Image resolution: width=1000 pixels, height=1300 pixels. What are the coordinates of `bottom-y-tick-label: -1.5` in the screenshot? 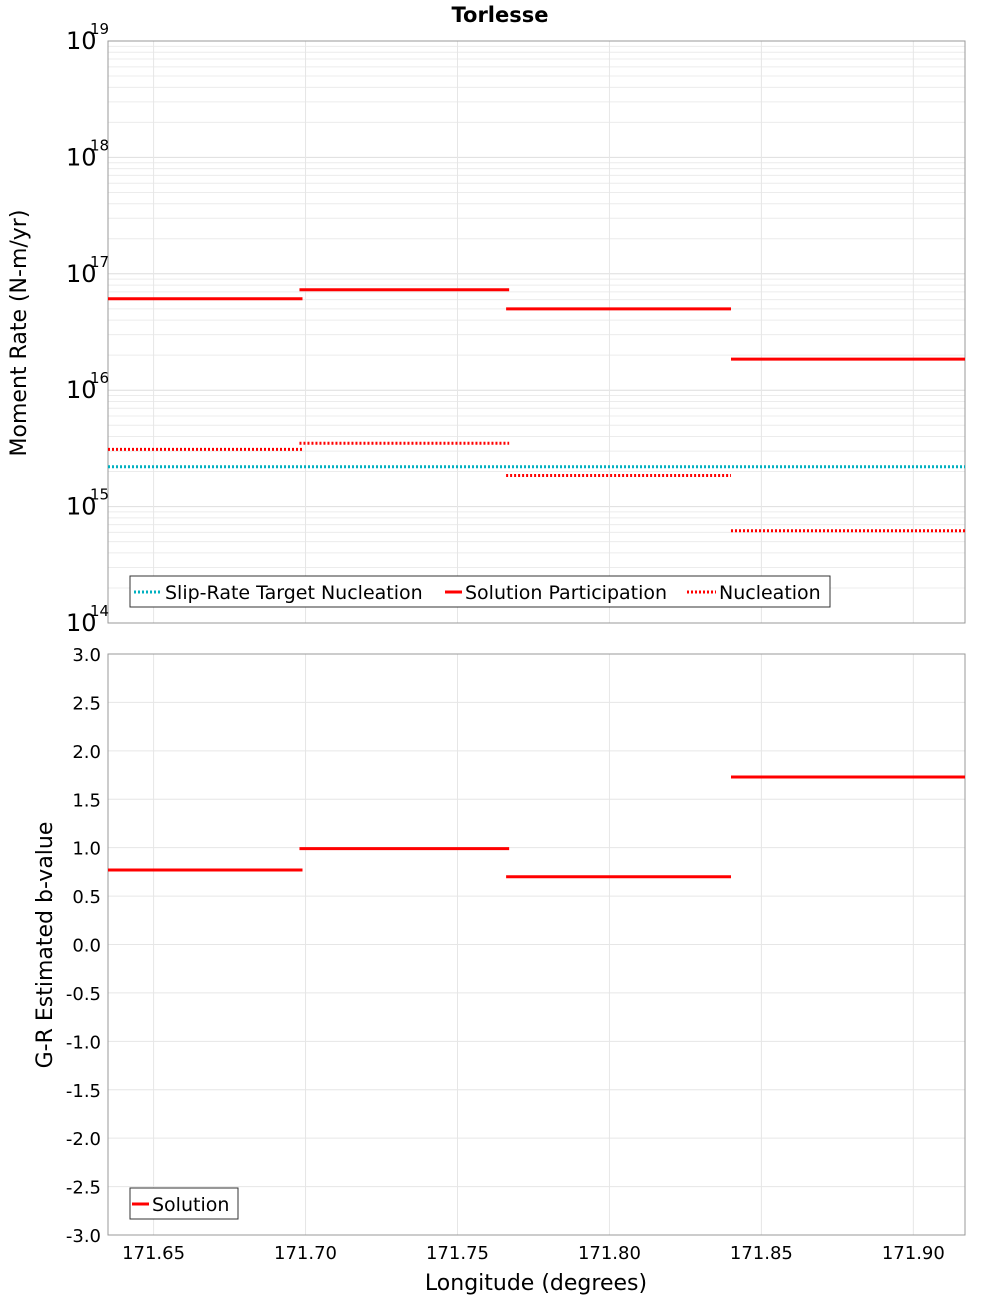 It's located at (83, 1091).